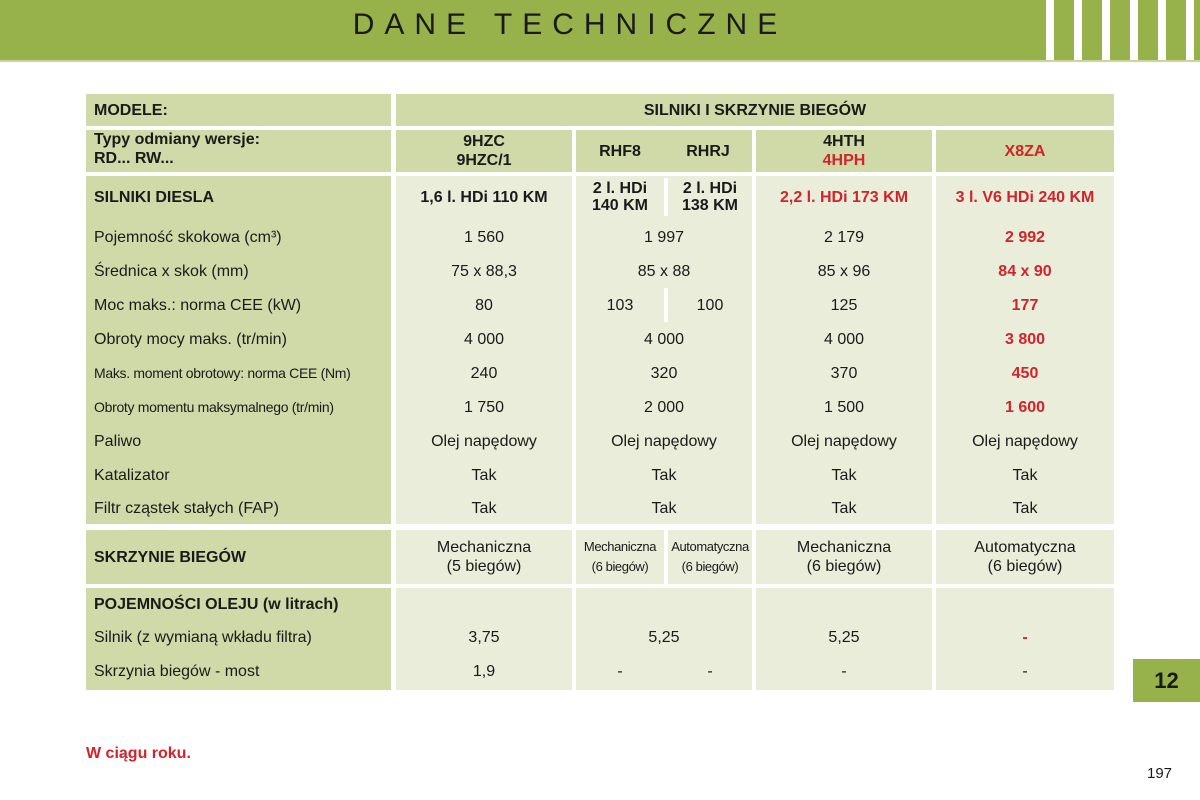 This screenshot has height=800, width=1200. I want to click on row-catalyst-col2: Tak, so click(664, 475).